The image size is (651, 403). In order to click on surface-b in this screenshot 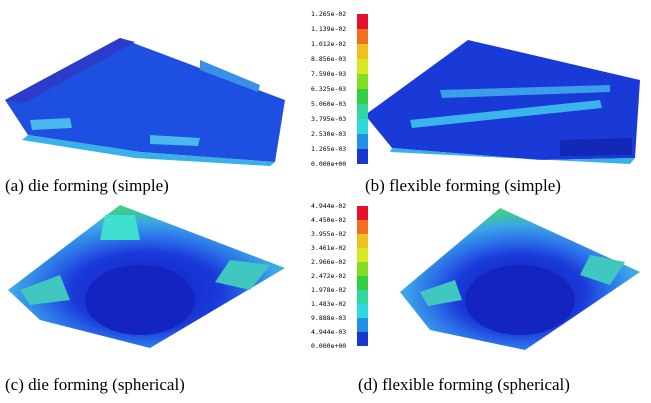, I will do `click(502, 102)`.